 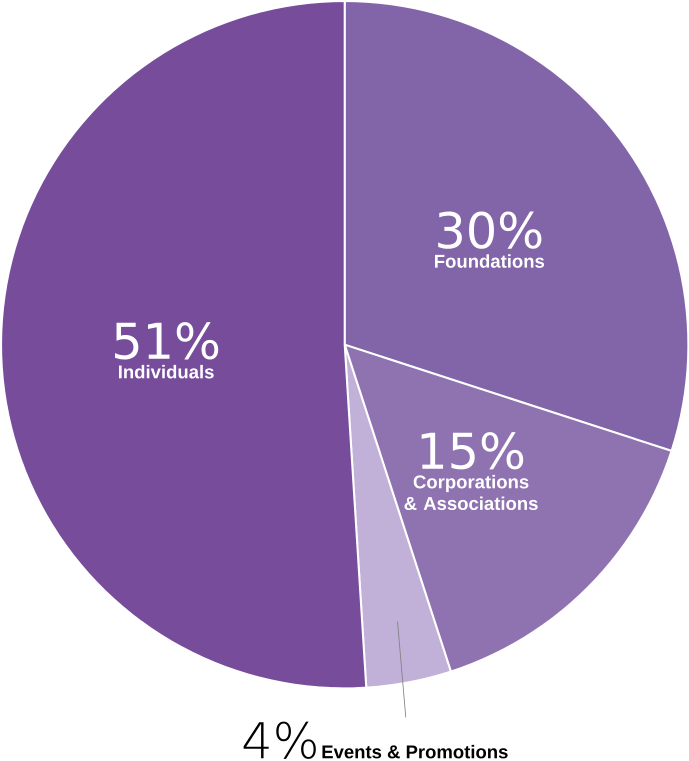 I want to click on data-label: 51%, so click(x=166, y=341).